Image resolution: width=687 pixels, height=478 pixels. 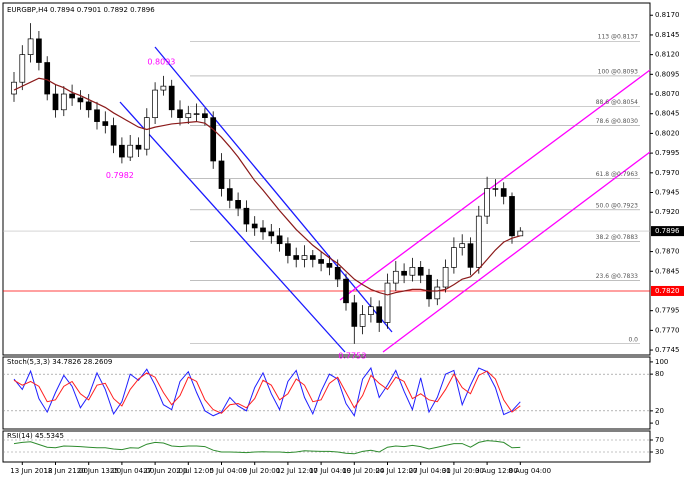 I want to click on stoch-title: Stoch(5,3,3) 34.7826 28.2609, so click(x=59, y=362).